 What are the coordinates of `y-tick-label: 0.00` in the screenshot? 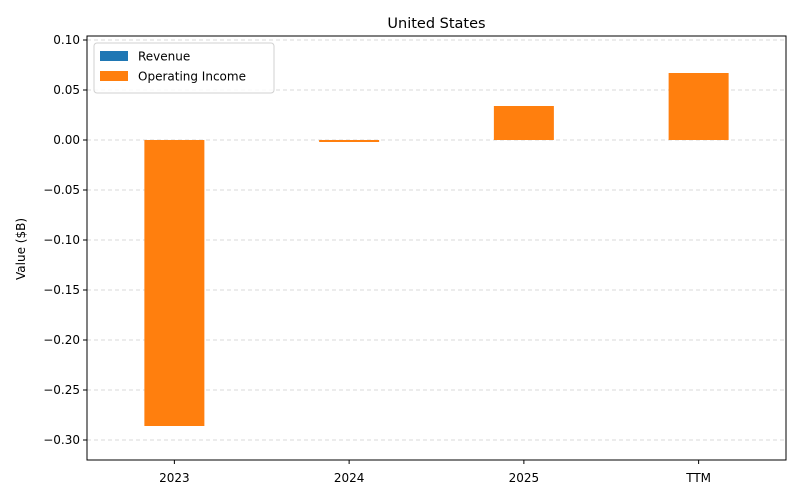 It's located at (66, 140).